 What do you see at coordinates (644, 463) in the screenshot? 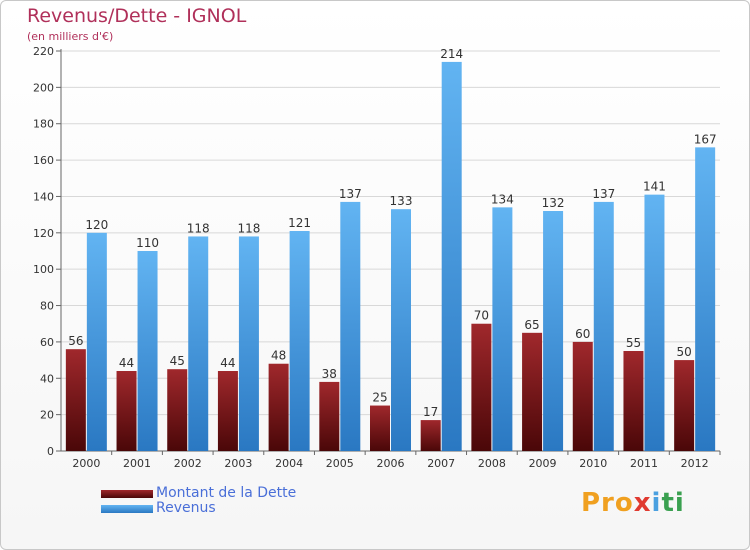
I see `x-tick-label: 2011` at bounding box center [644, 463].